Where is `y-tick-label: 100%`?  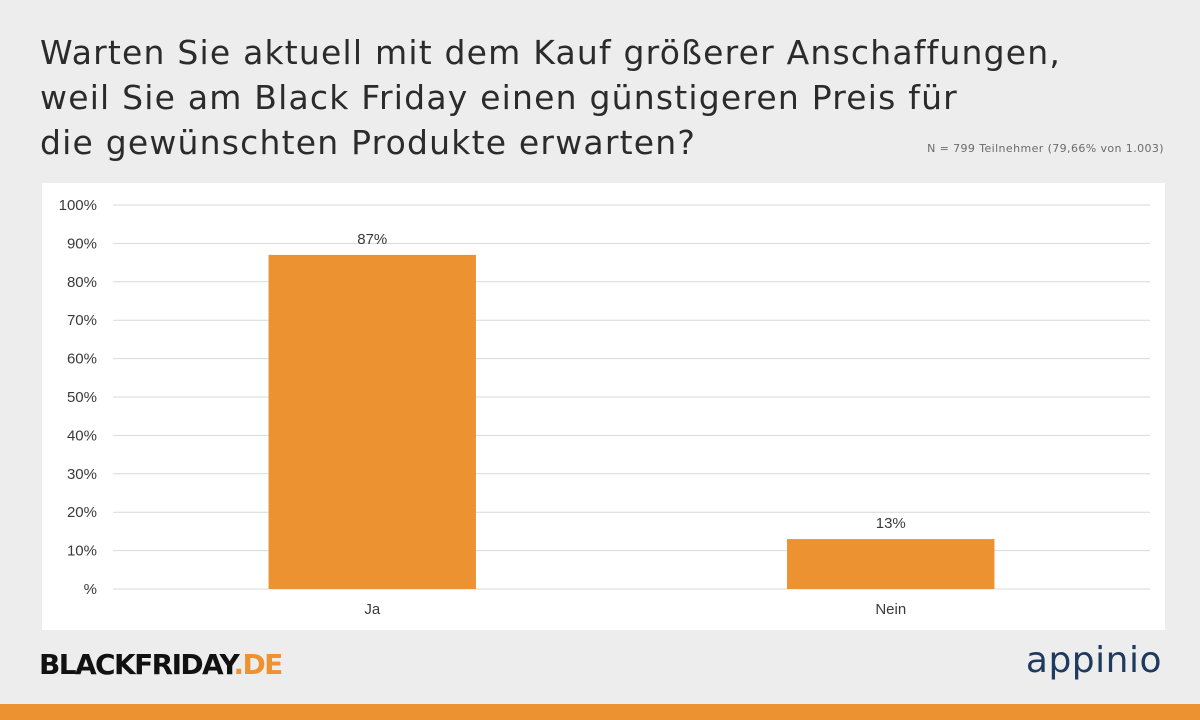 y-tick-label: 100% is located at coordinates (78, 205).